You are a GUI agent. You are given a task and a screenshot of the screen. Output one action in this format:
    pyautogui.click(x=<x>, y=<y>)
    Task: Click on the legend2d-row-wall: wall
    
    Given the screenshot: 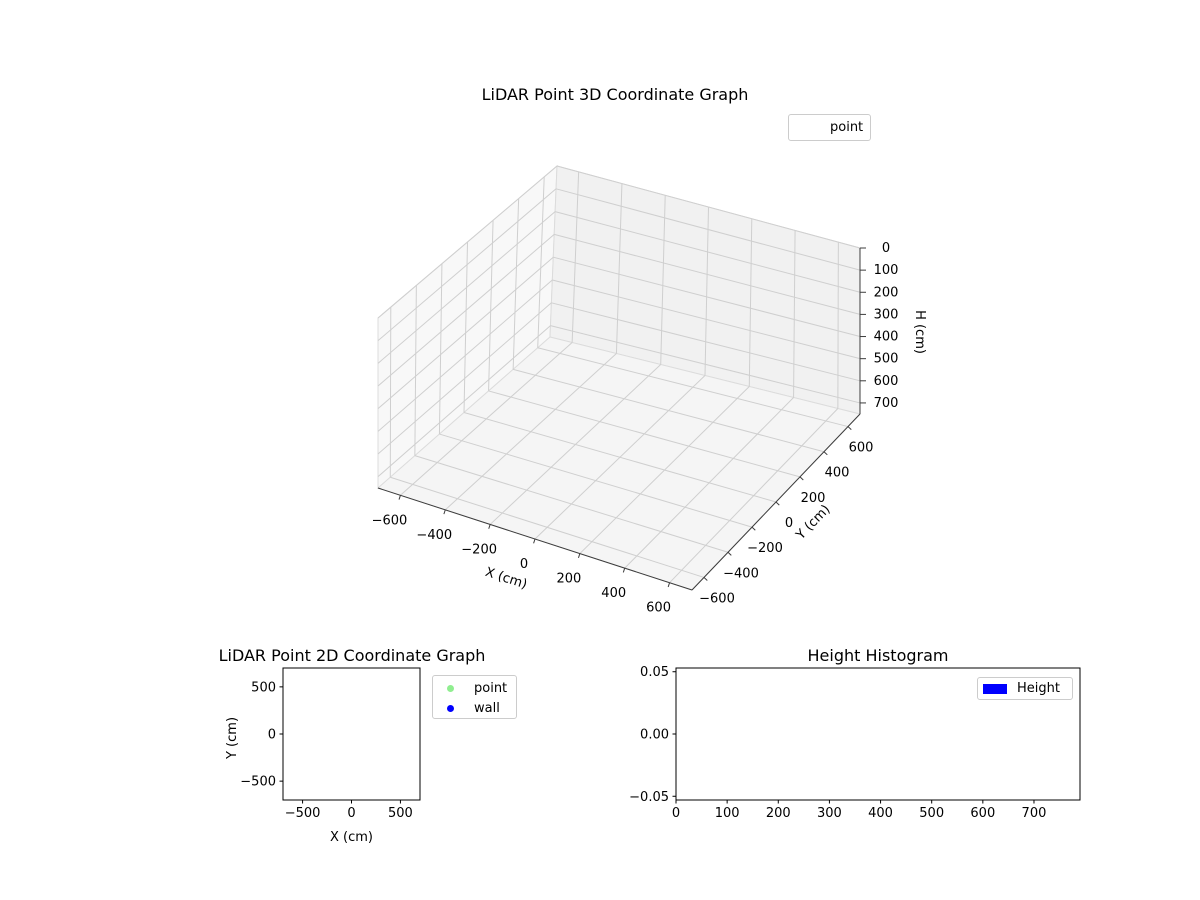 What is the action you would take?
    pyautogui.click(x=474, y=708)
    